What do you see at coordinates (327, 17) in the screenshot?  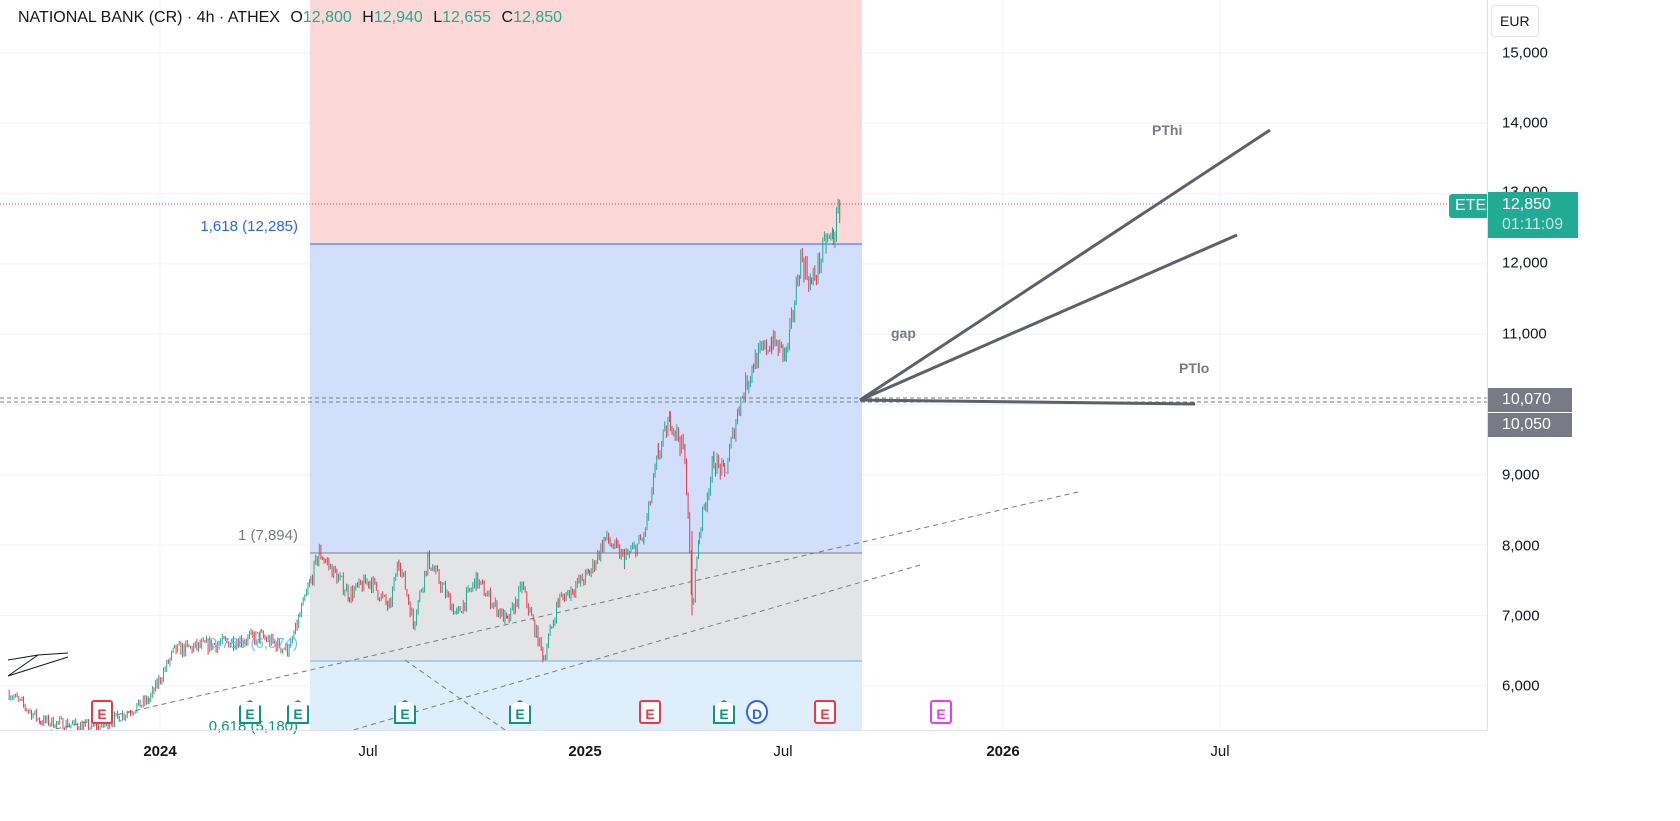 I see `open-value: 12,800` at bounding box center [327, 17].